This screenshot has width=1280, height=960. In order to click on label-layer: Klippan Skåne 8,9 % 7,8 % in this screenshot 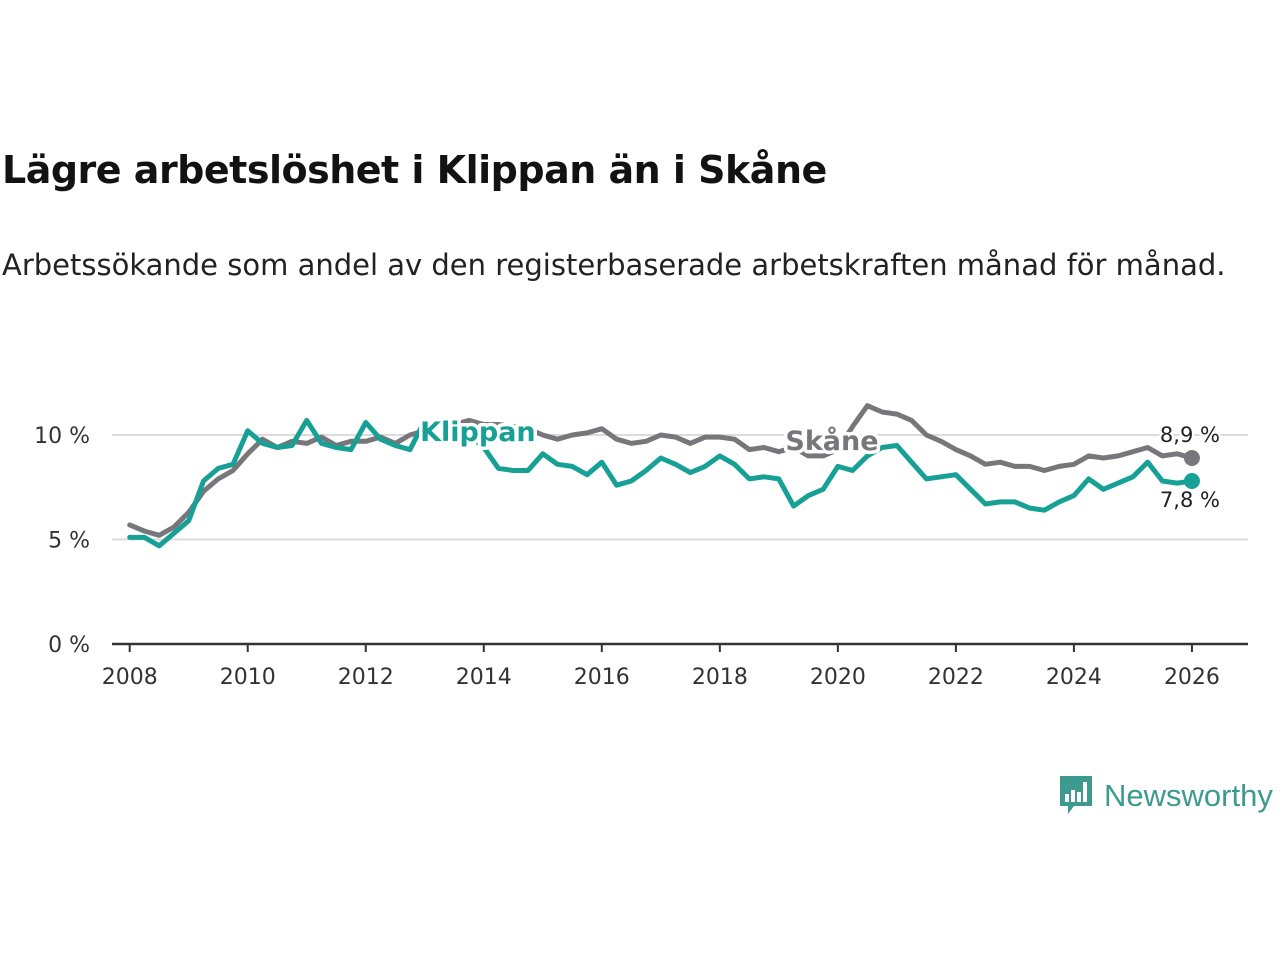, I will do `click(820, 464)`.